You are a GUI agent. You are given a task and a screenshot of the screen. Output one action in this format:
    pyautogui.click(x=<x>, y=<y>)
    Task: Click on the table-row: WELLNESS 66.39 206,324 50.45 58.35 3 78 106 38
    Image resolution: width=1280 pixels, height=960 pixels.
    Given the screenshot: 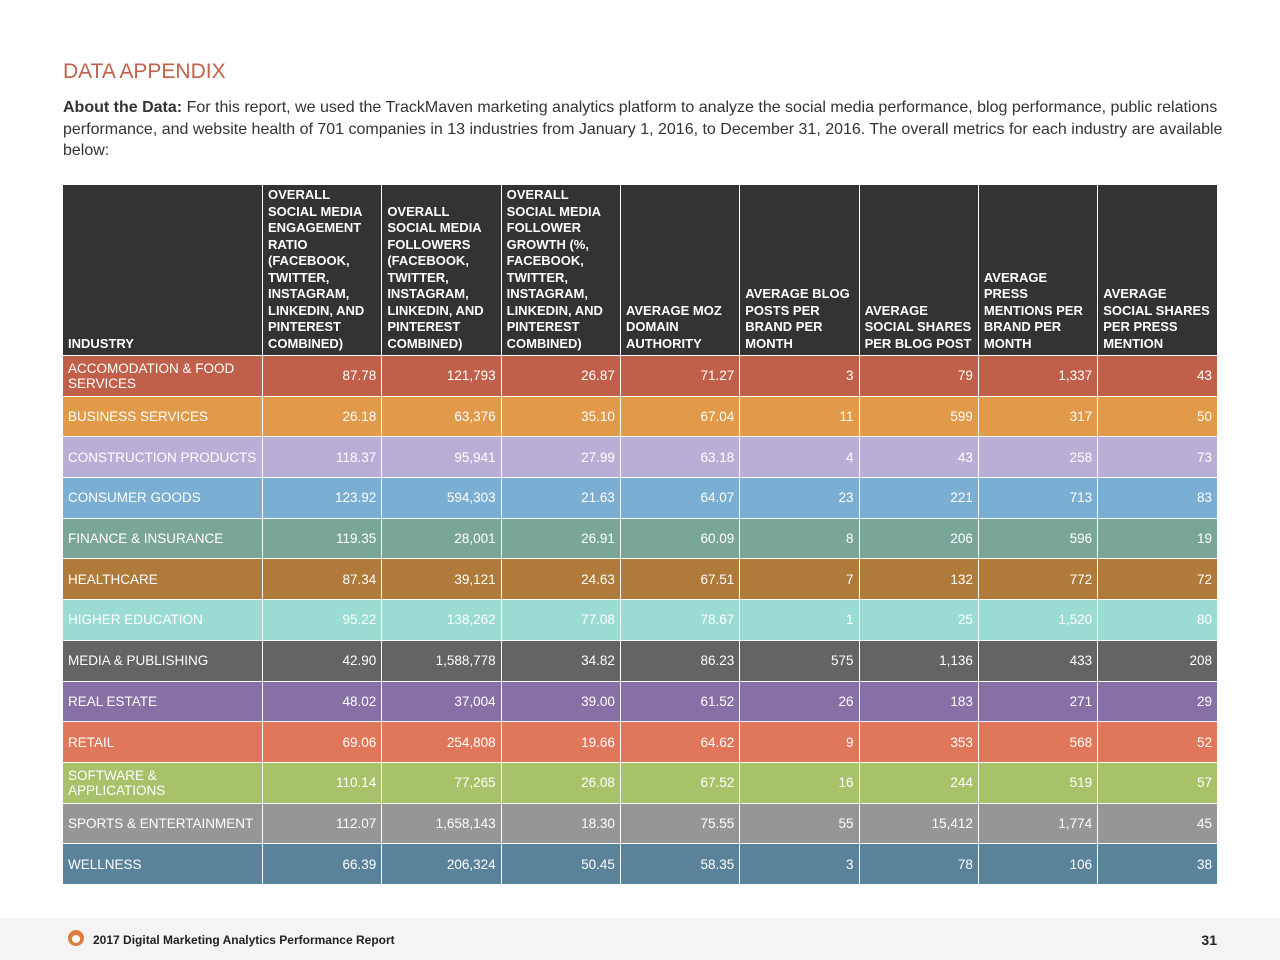 What is the action you would take?
    pyautogui.click(x=640, y=864)
    